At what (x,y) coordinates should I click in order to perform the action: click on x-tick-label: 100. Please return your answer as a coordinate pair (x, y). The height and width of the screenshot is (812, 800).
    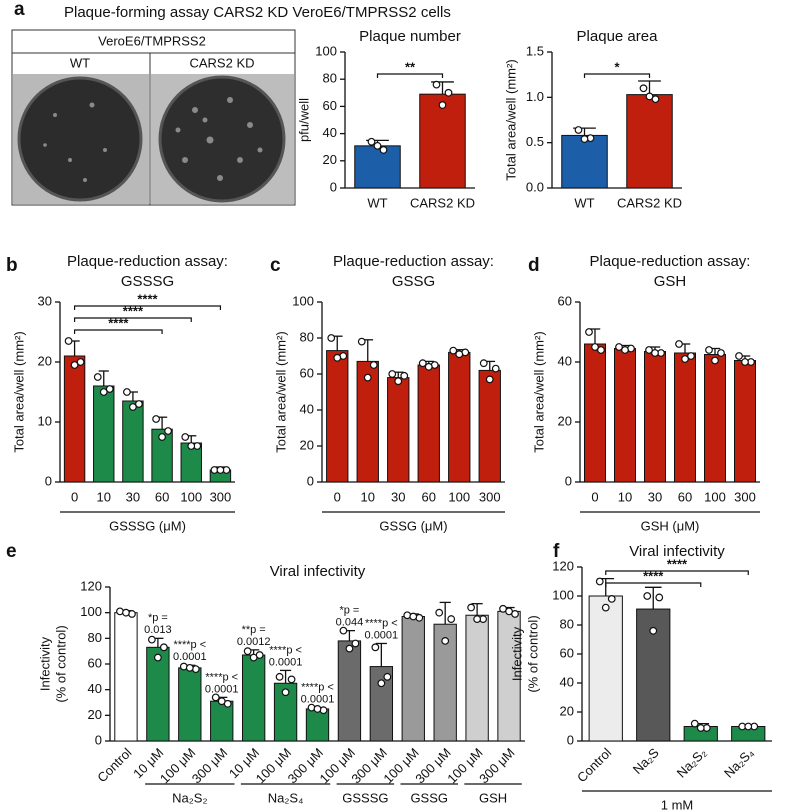
    Looking at the image, I should click on (715, 496).